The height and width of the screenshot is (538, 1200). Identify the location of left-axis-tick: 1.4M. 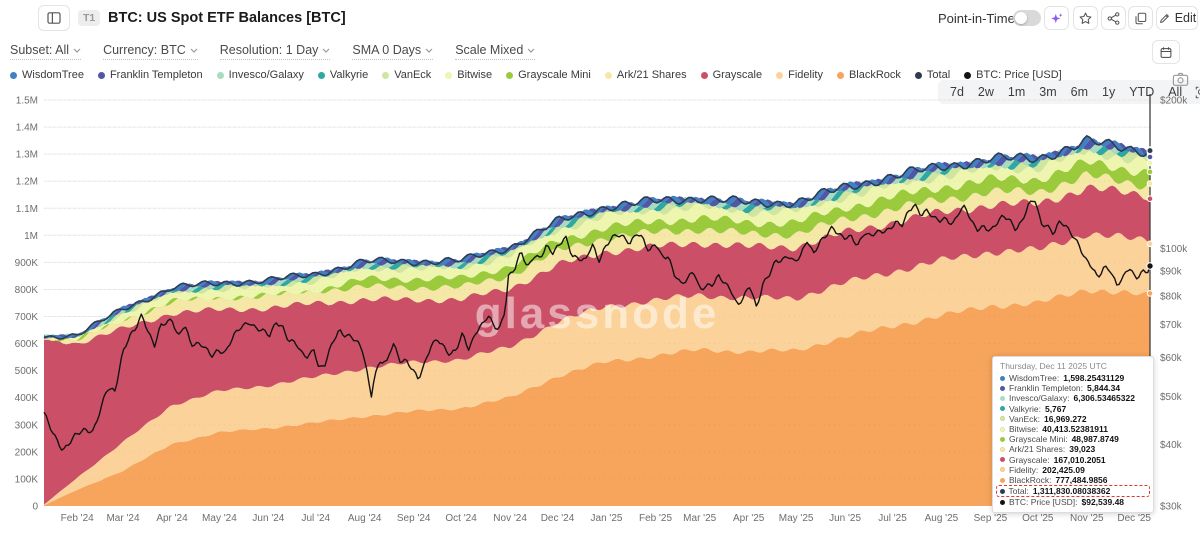
(27, 128).